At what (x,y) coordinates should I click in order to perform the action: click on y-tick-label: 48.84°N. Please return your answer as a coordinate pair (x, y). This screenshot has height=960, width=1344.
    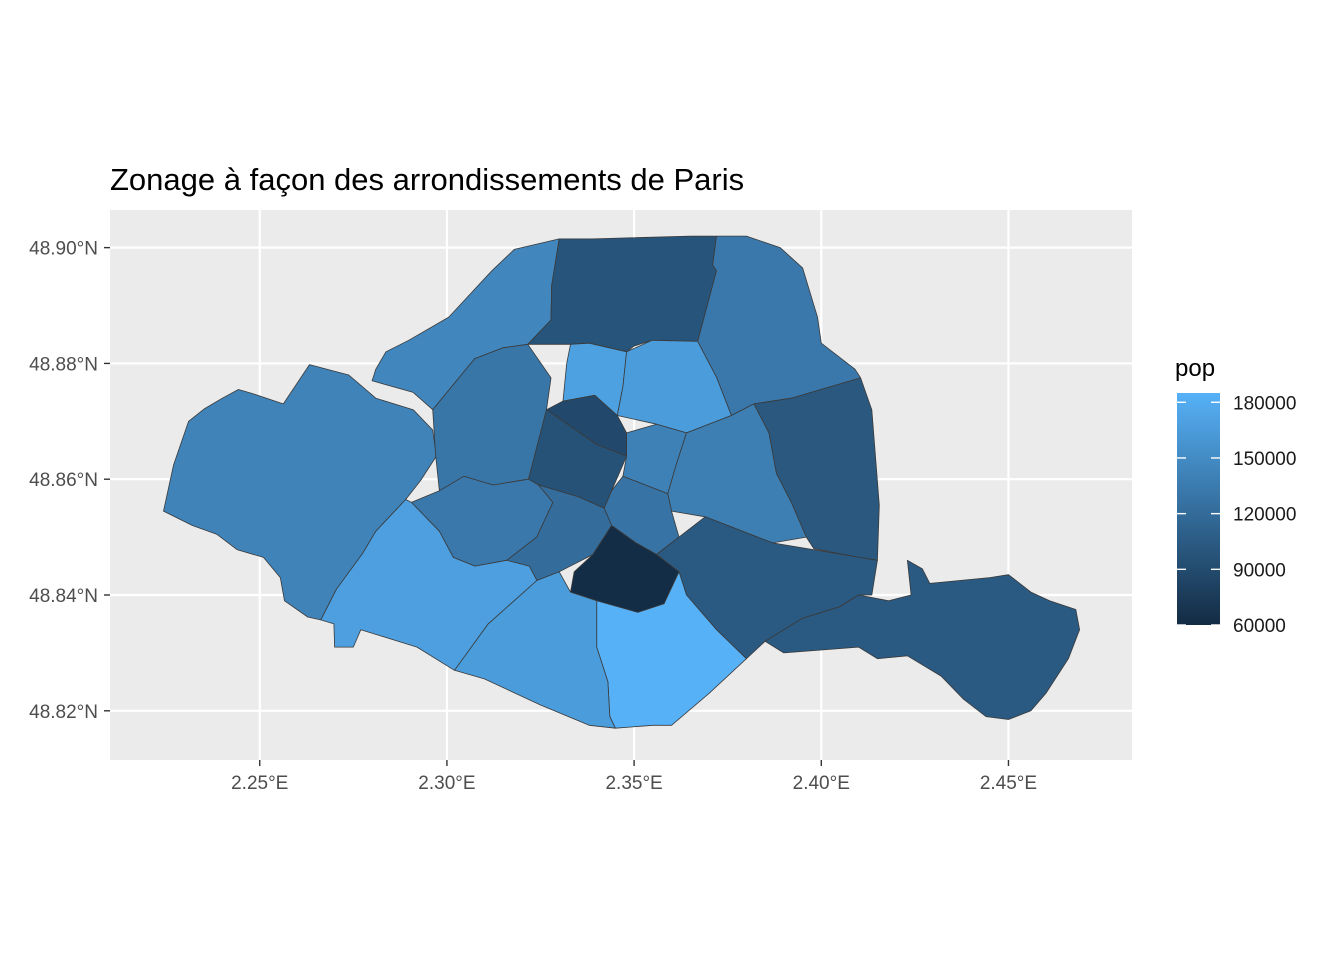
    Looking at the image, I should click on (63, 596).